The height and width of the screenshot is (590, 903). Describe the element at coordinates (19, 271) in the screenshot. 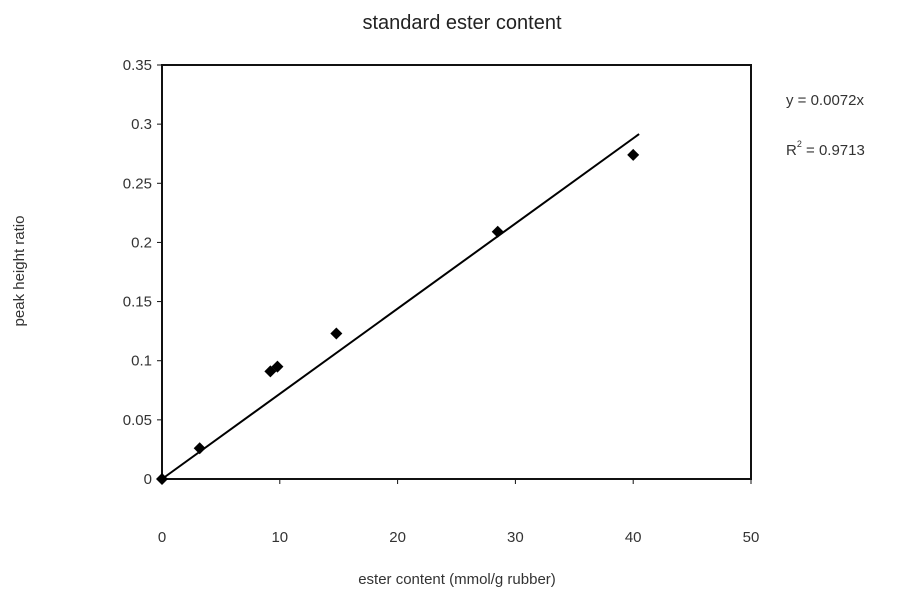

I see `y-axis-label: peak height ratio` at that location.